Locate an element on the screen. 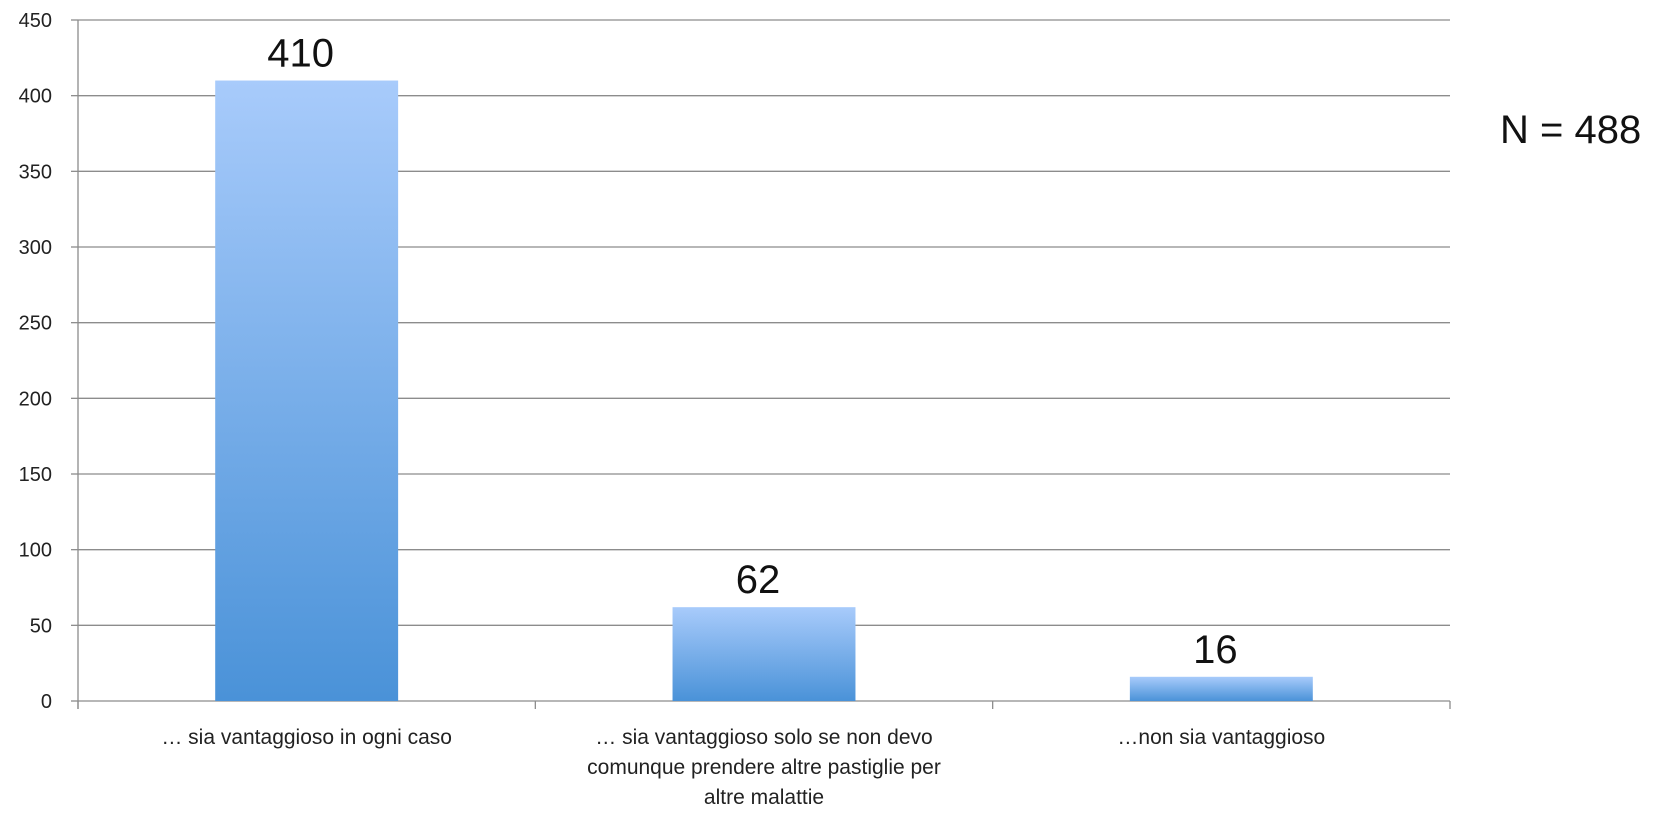  x-category-label: … sia vantaggioso in ogni caso is located at coordinates (306, 737).